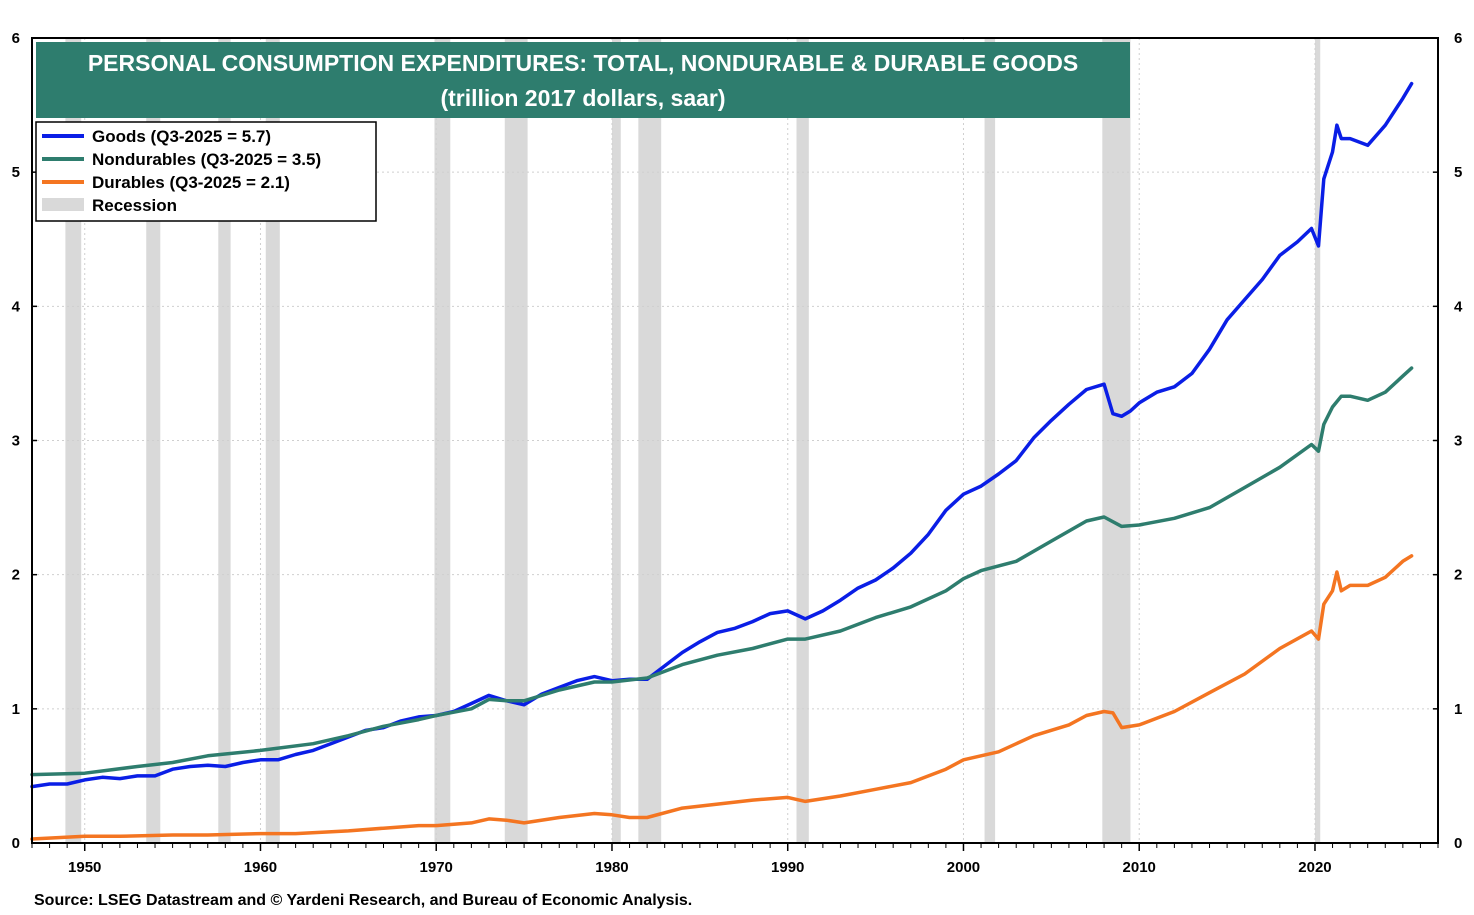 The image size is (1474, 915). I want to click on chart-subtitle: (trillion 2017 dollars, saar), so click(582, 98).